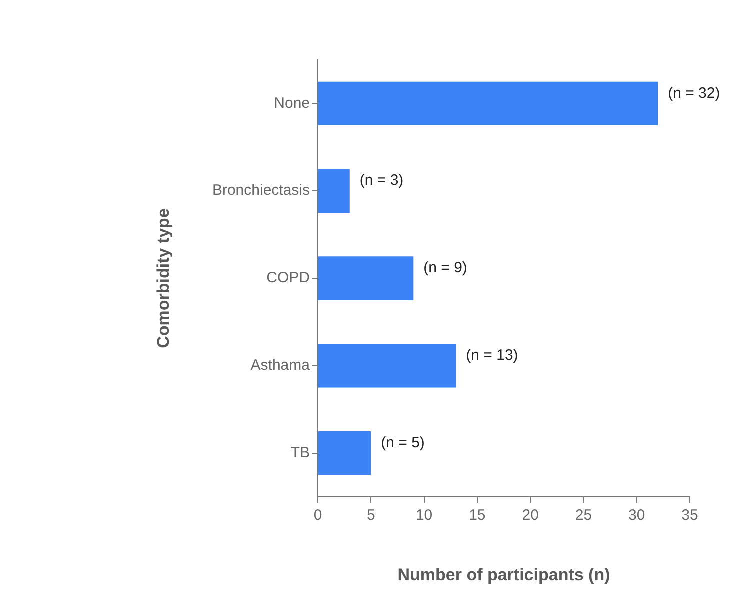 The image size is (750, 615). What do you see at coordinates (371, 515) in the screenshot?
I see `x-tick-label: 5` at bounding box center [371, 515].